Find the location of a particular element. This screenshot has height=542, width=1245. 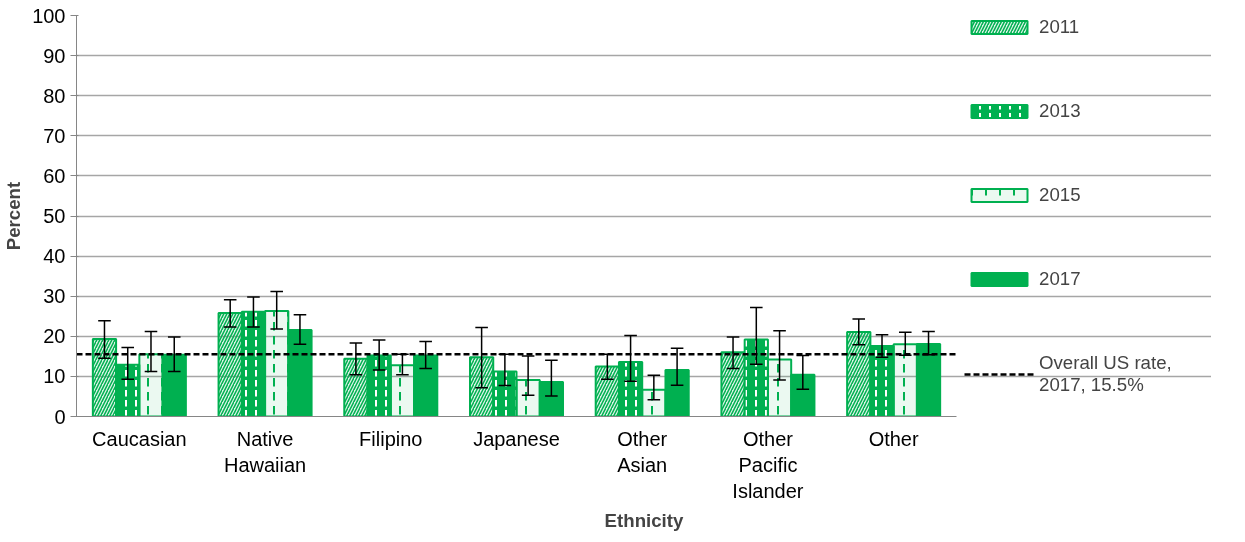

y-tick-label: 40 is located at coordinates (54, 256).